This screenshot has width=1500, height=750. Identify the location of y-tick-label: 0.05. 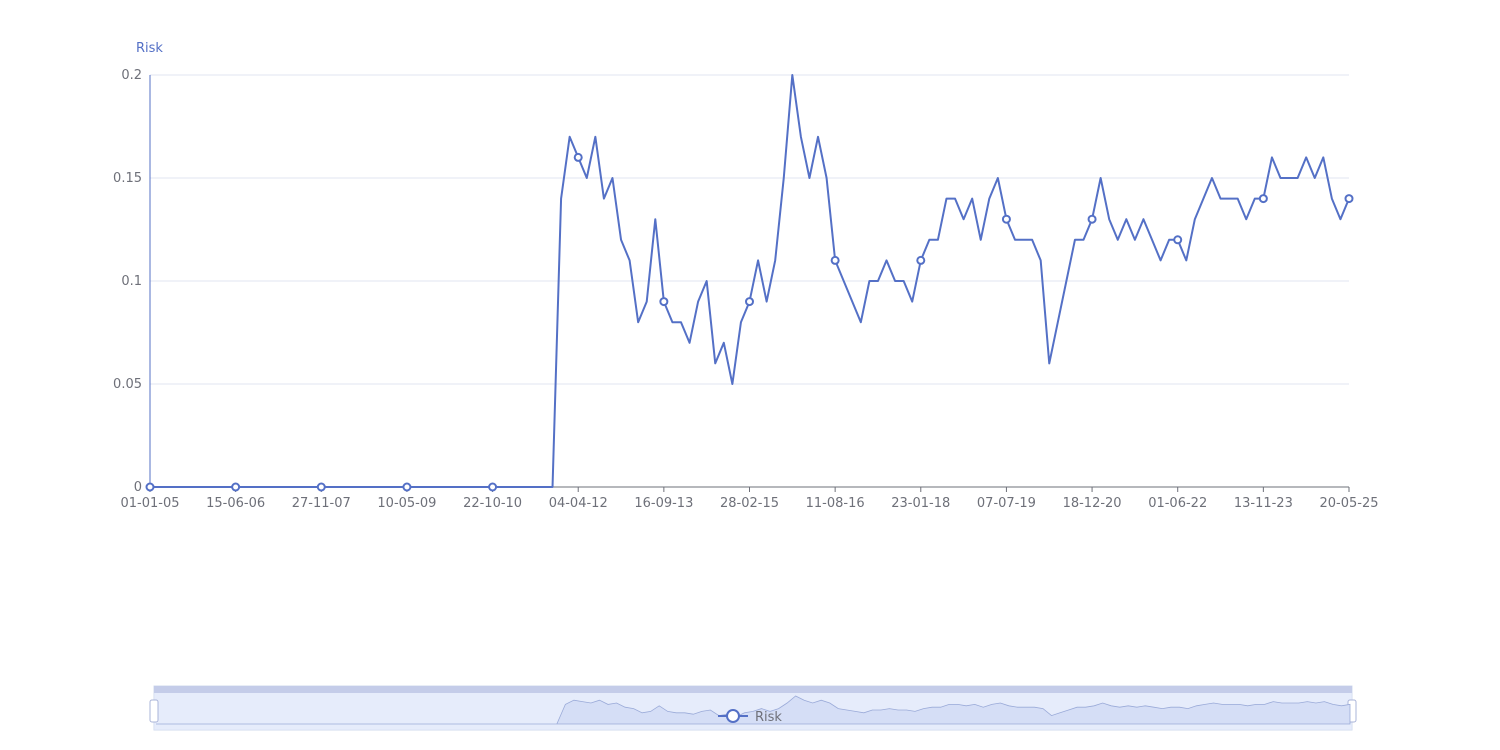
(127, 384).